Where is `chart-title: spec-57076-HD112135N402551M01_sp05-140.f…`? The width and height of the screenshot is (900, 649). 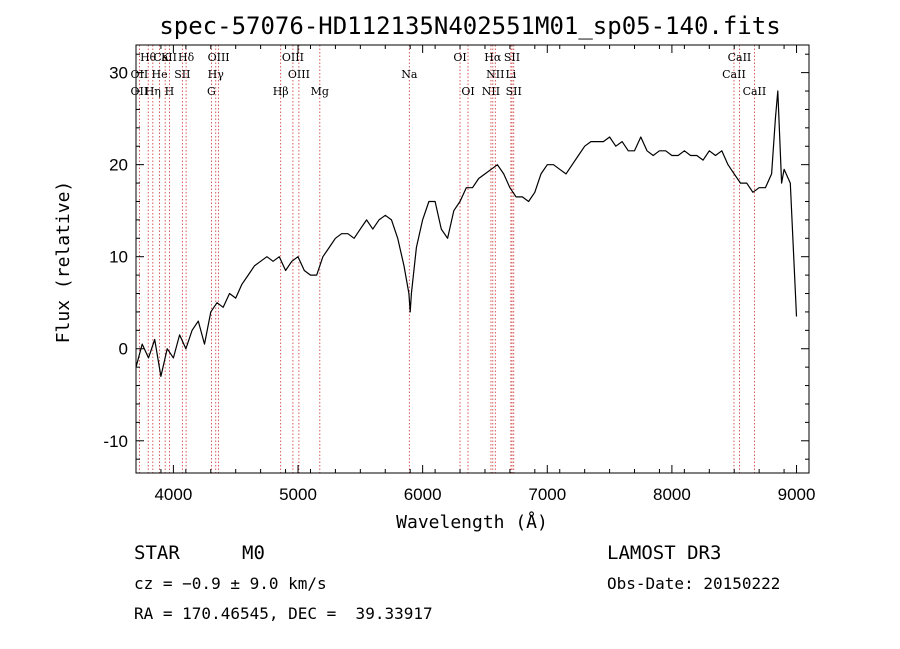
chart-title: spec-57076-HD112135N402551M01_sp05-140.f… is located at coordinates (469, 26).